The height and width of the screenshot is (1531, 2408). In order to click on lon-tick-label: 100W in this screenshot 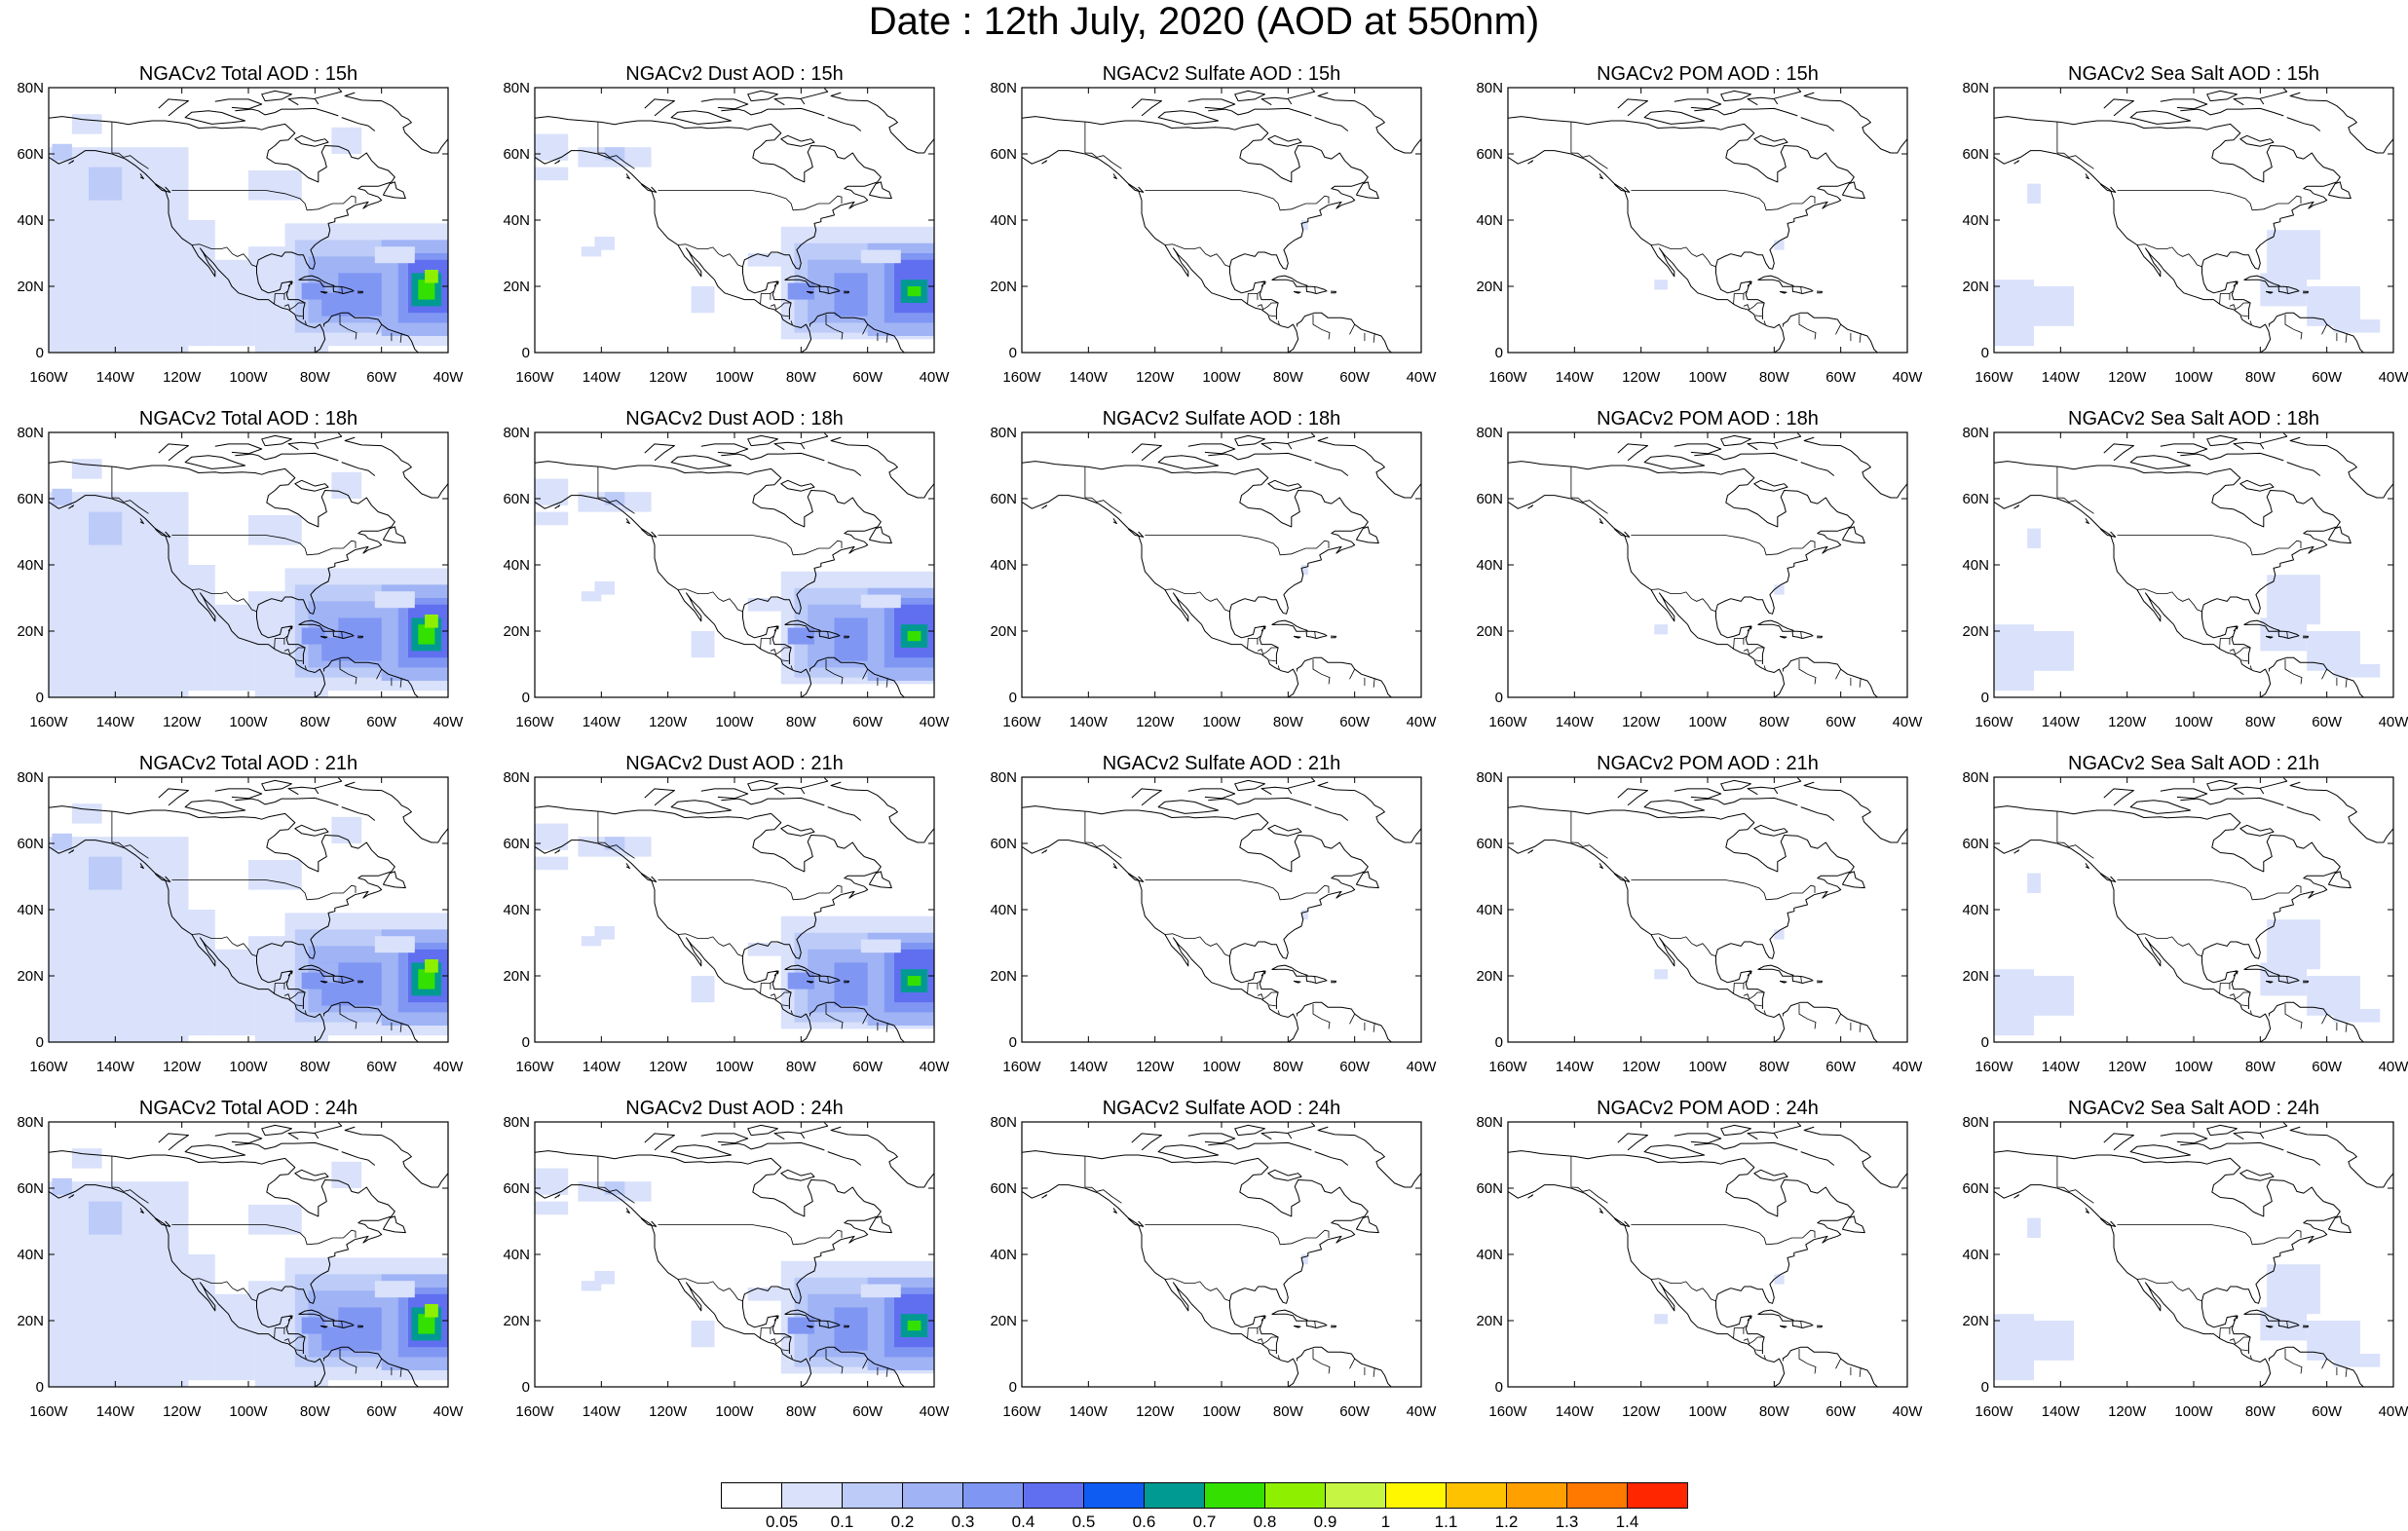, I will do `click(2193, 377)`.